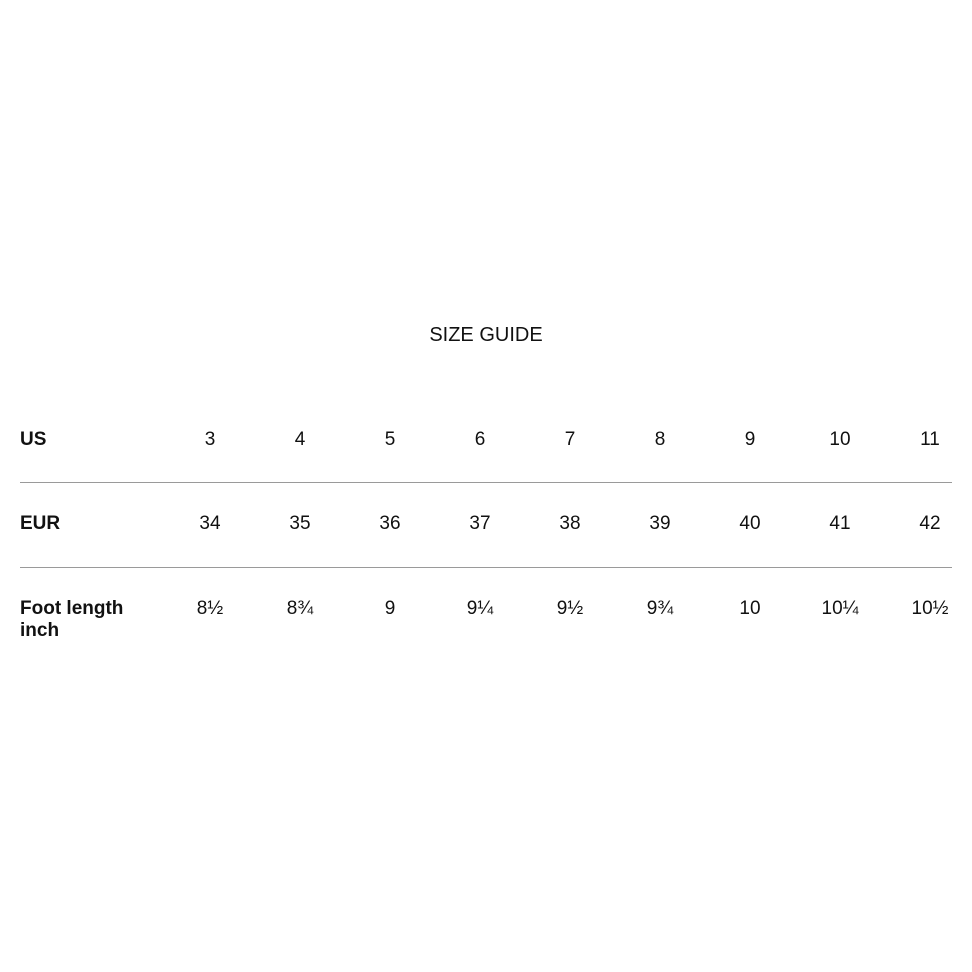  What do you see at coordinates (33, 439) in the screenshot?
I see `row-label: US` at bounding box center [33, 439].